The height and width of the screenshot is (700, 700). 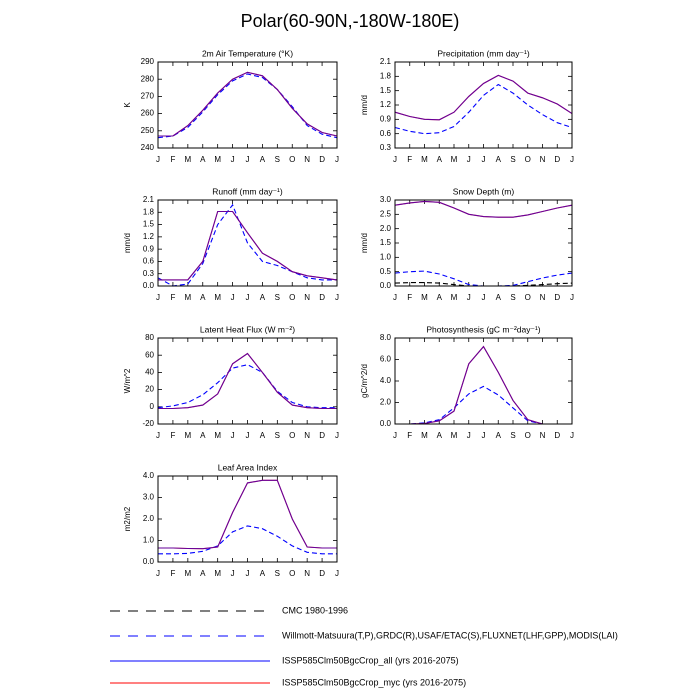 I want to click on plot-frame, so click(x=247, y=519).